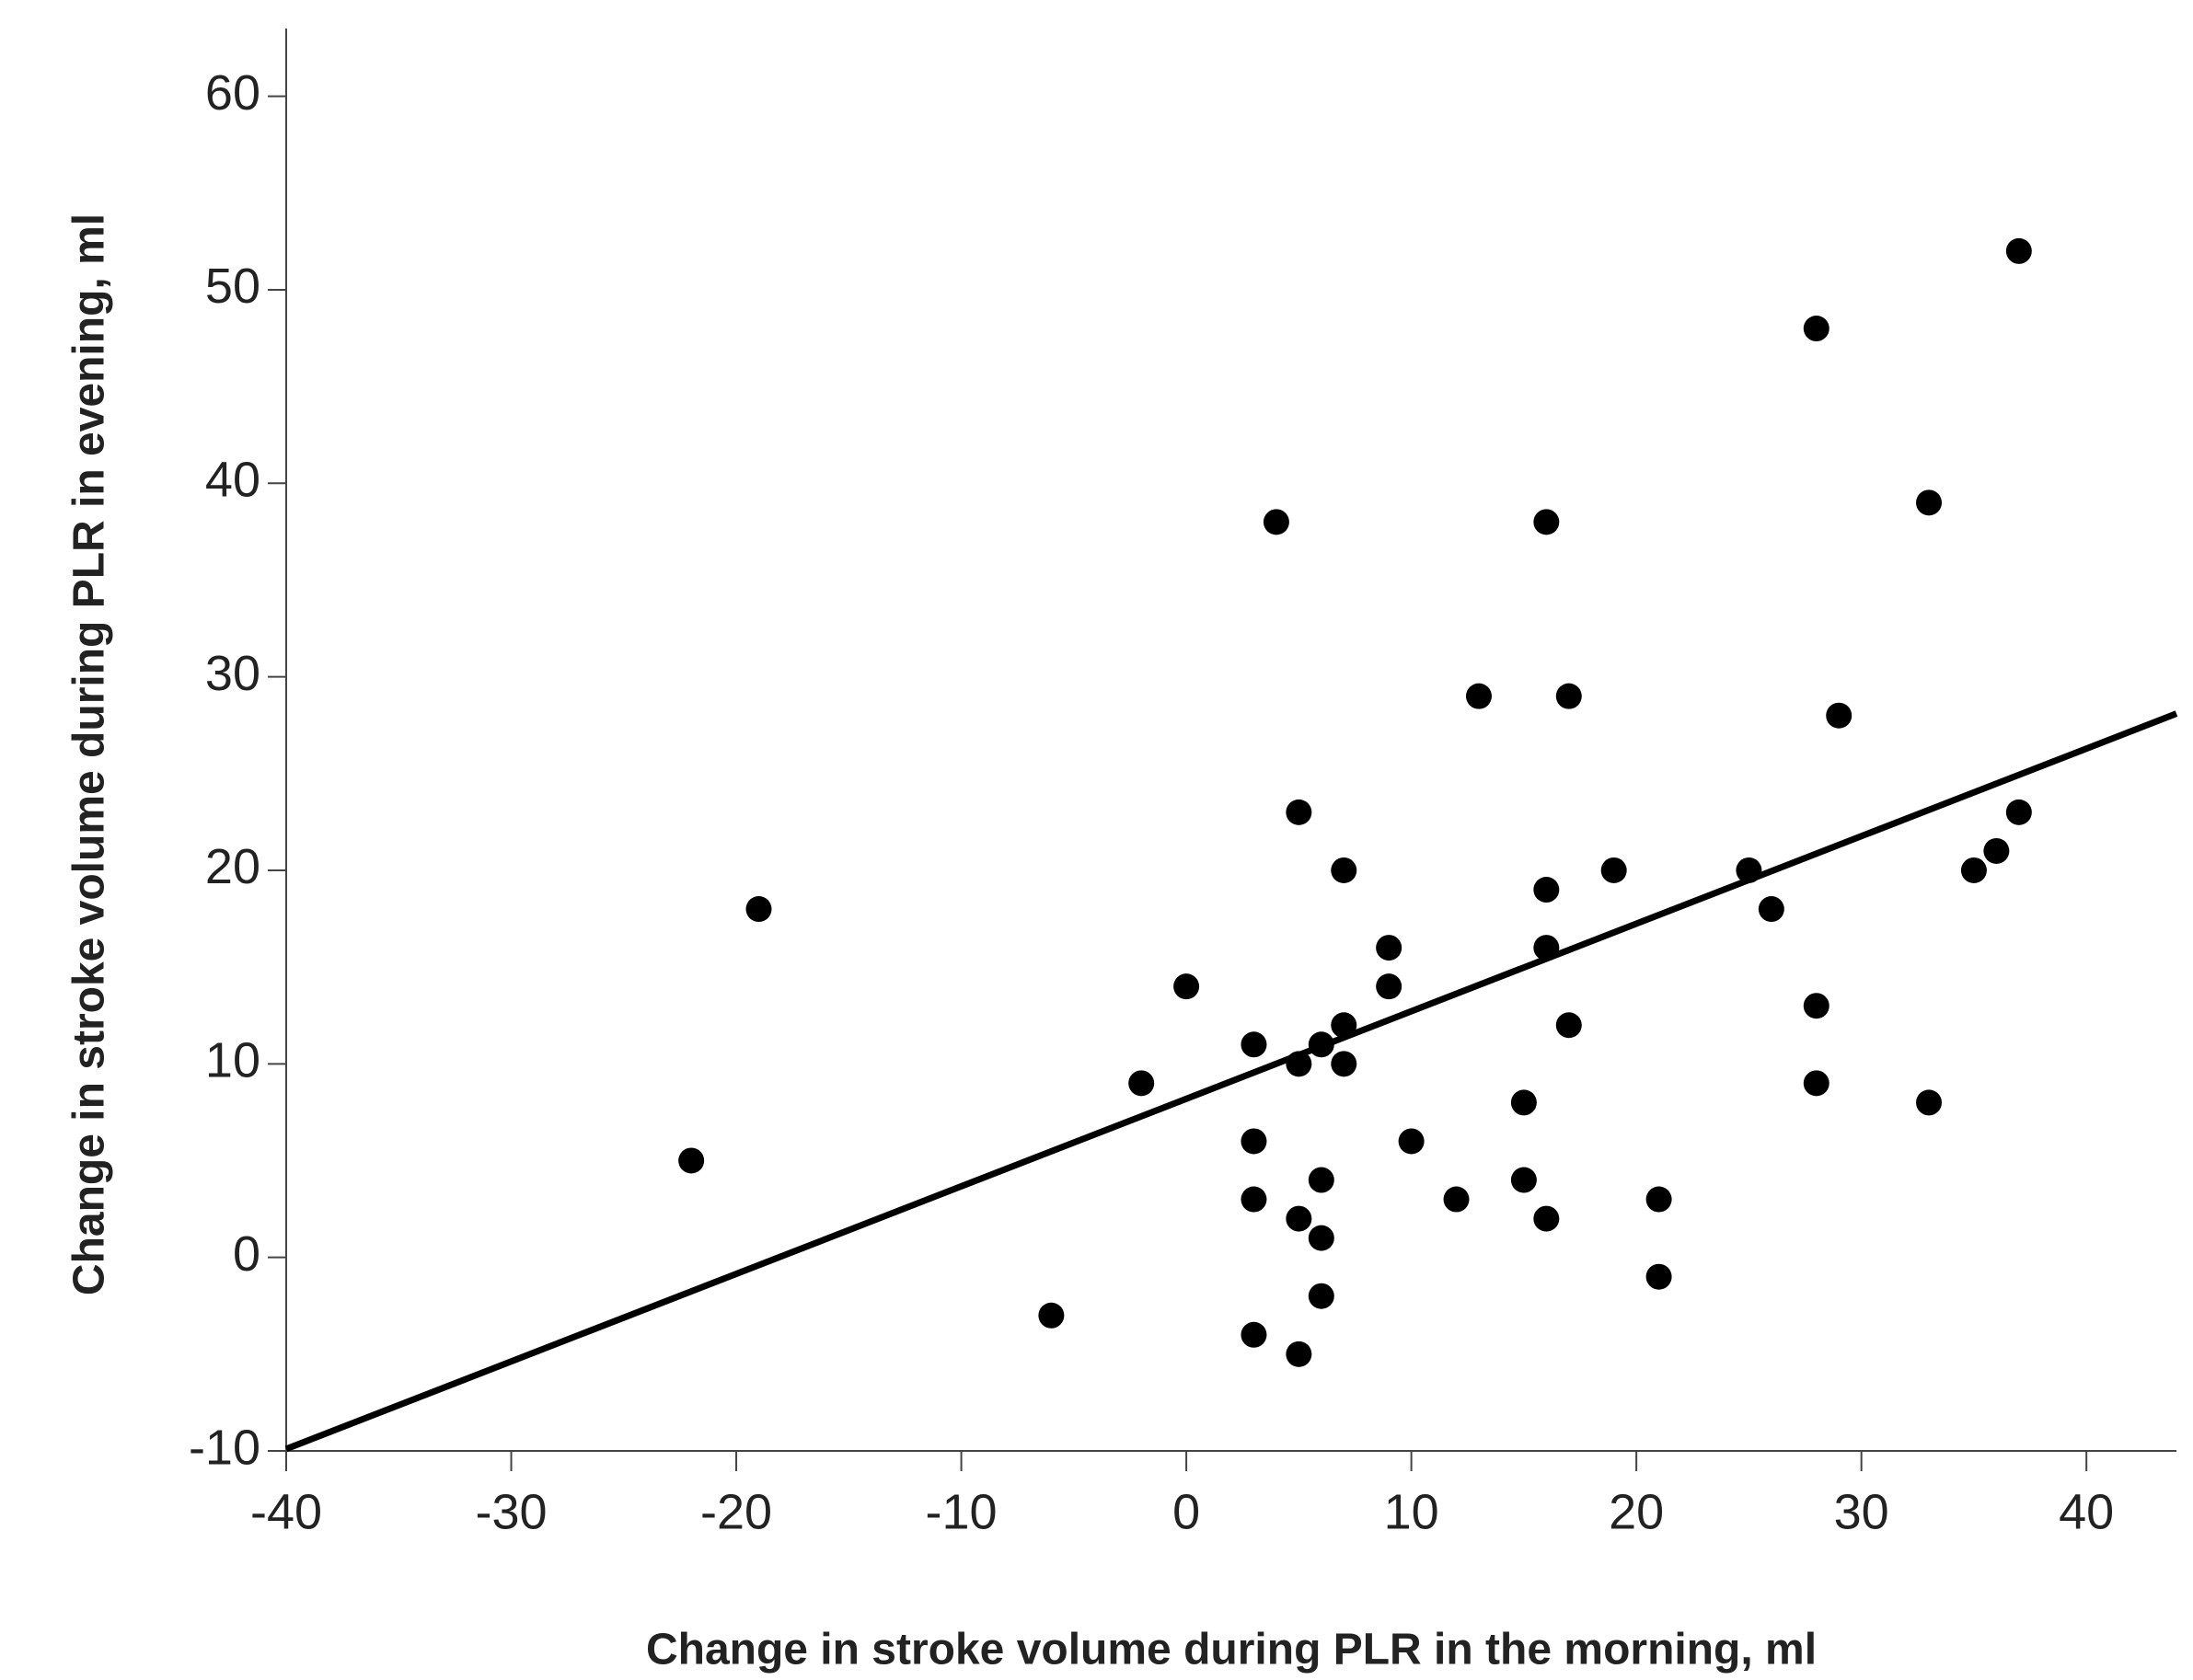  I want to click on x-tick-label: -40, so click(286, 1511).